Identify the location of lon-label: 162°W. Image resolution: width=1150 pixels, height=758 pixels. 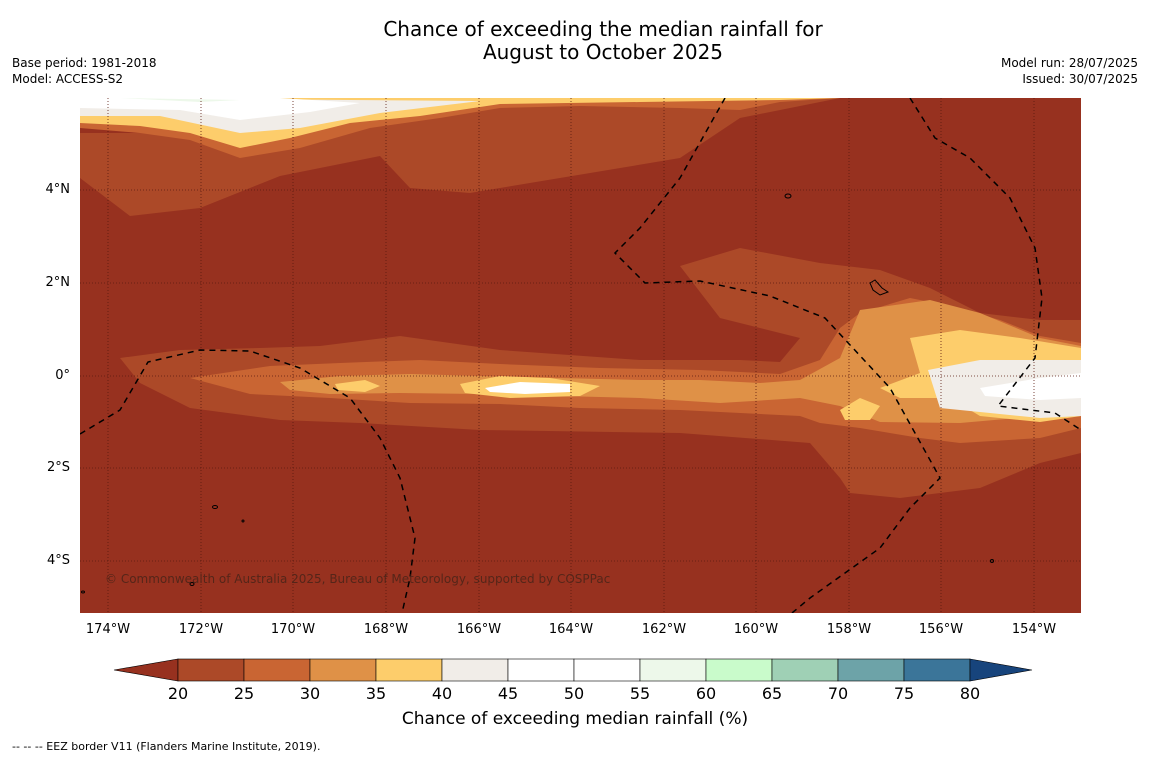
(664, 629).